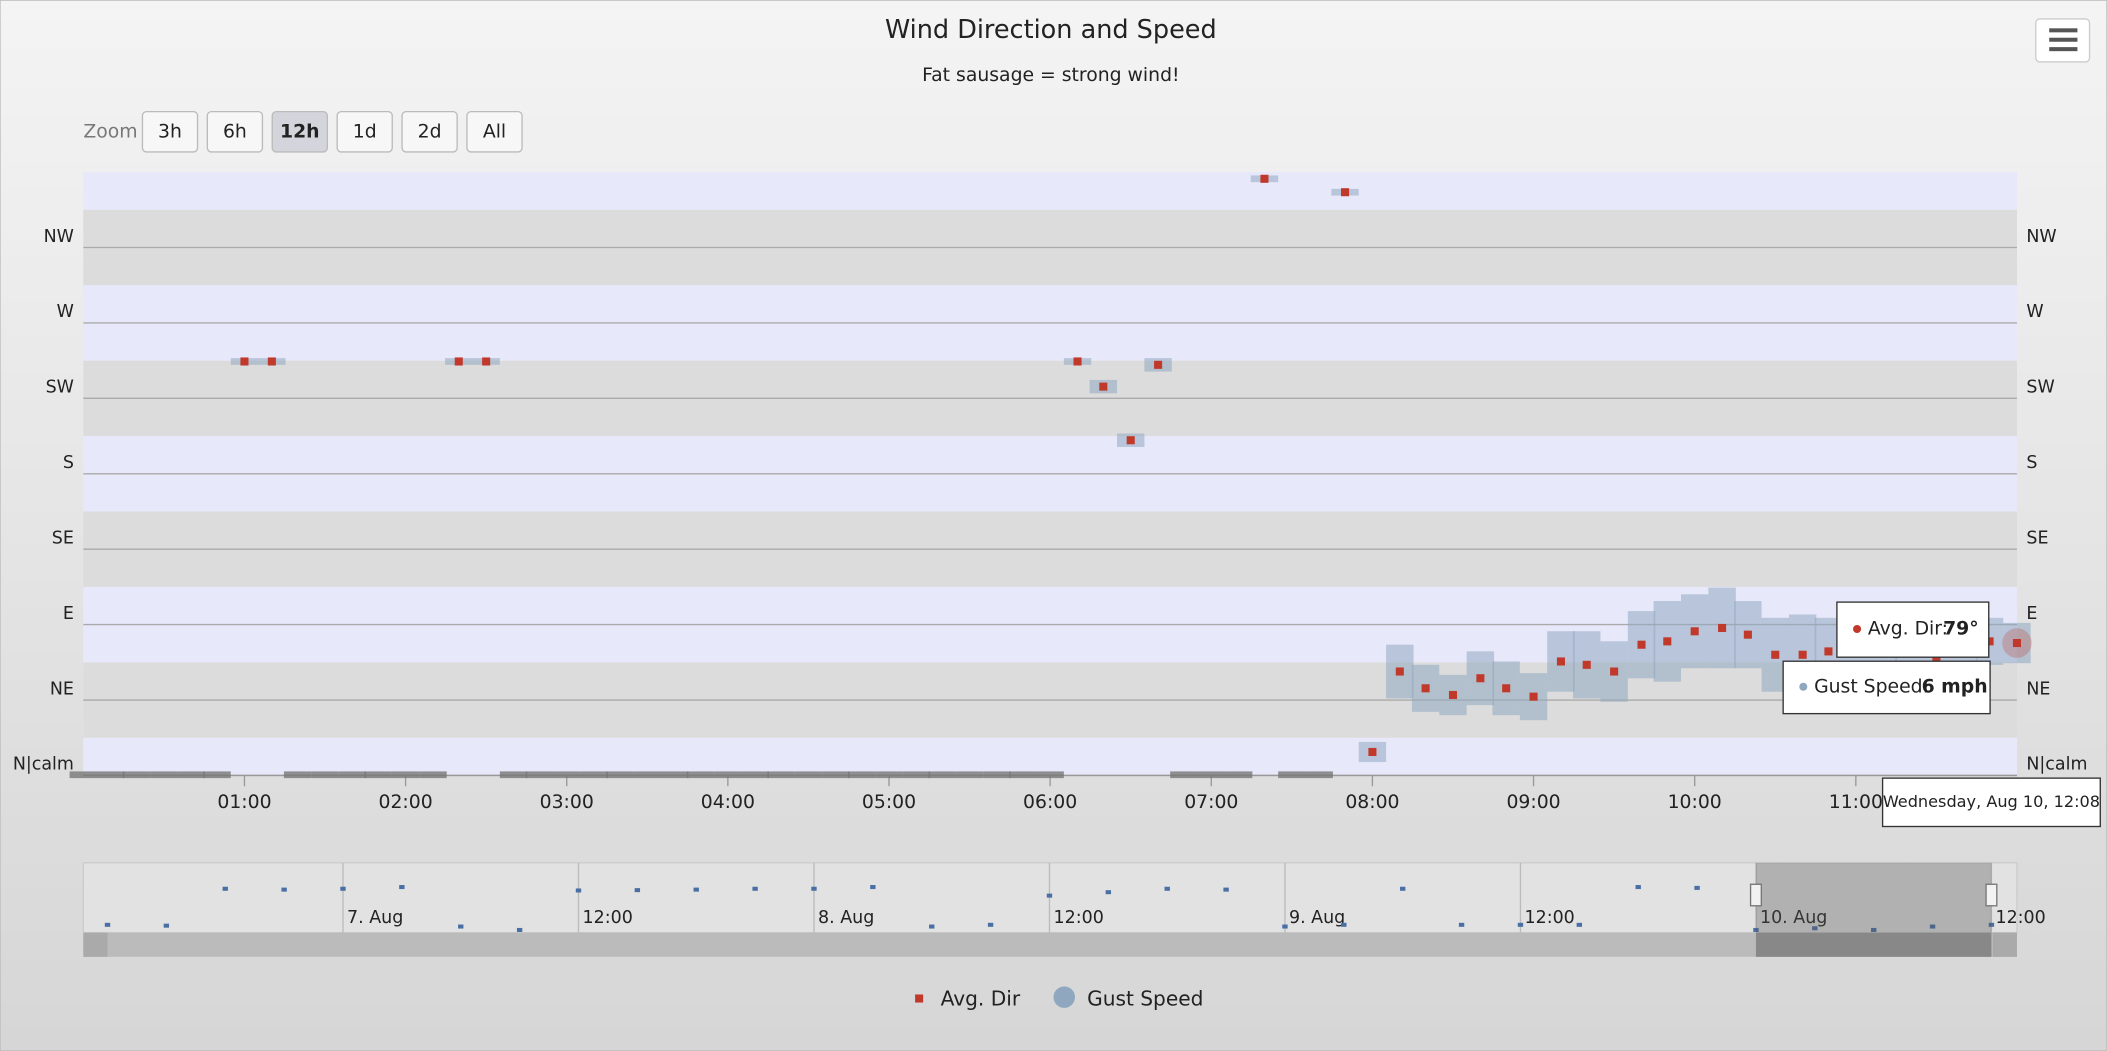 This screenshot has height=1051, width=2107. I want to click on zoom-button: 3h, so click(170, 131).